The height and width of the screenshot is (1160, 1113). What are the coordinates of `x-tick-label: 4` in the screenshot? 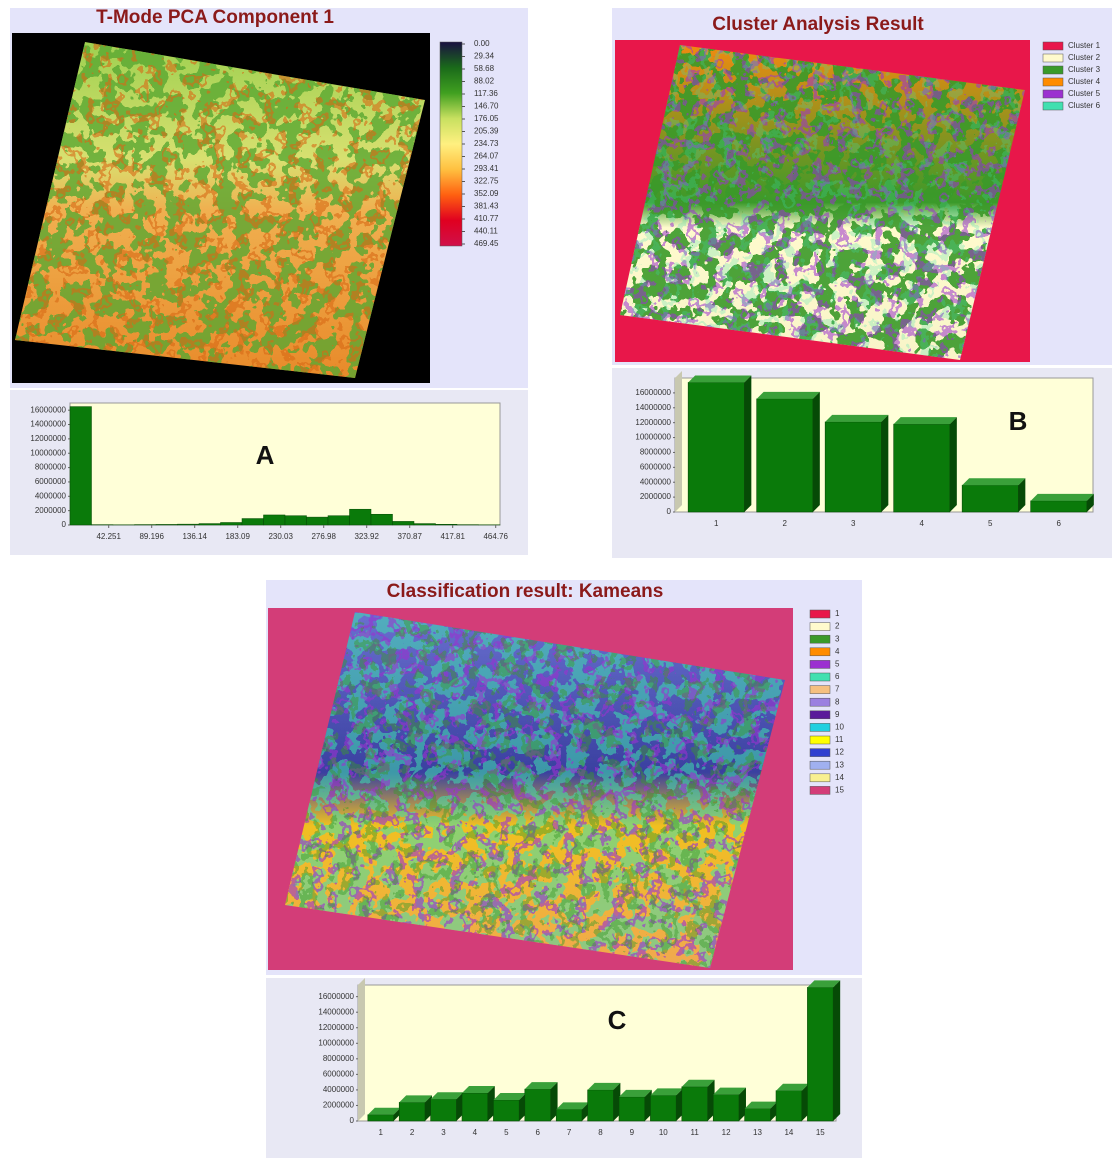 It's located at (922, 523).